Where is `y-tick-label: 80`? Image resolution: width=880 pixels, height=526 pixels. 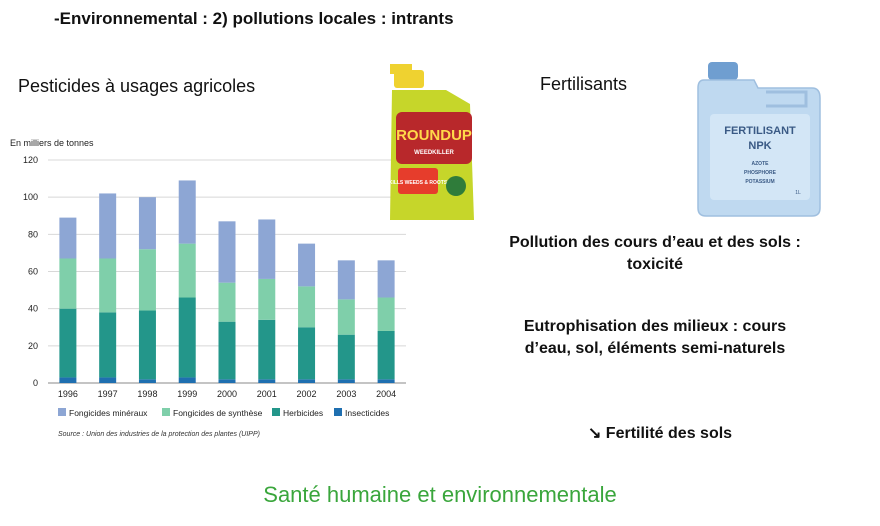
y-tick-label: 80 is located at coordinates (33, 234).